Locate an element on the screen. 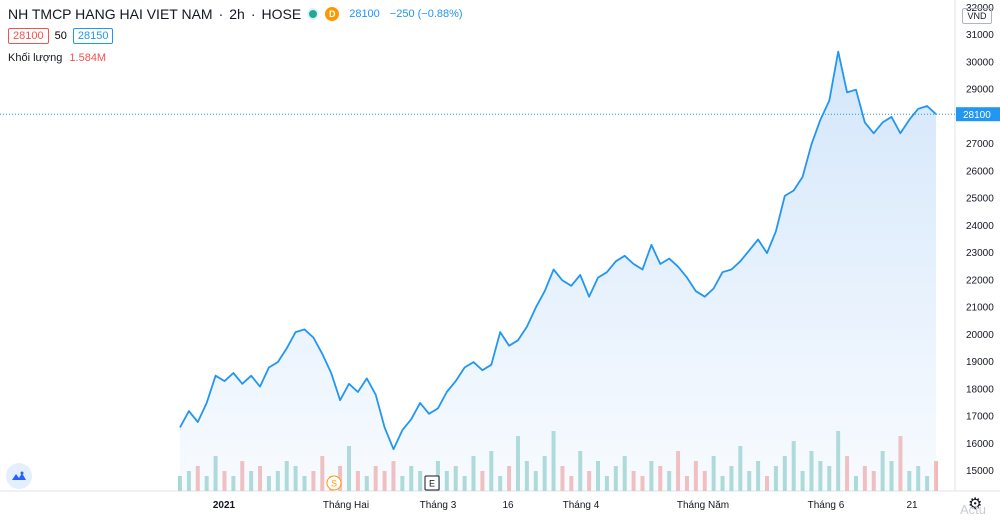 The image size is (1000, 522). dividend-marker-label: S is located at coordinates (334, 484).